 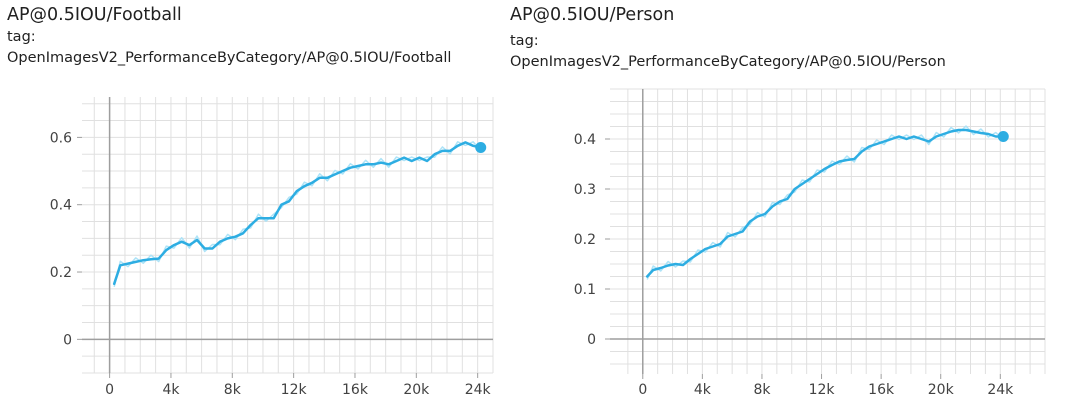 I want to click on chart-title: AP@0.5IOU/Football, so click(x=94, y=15).